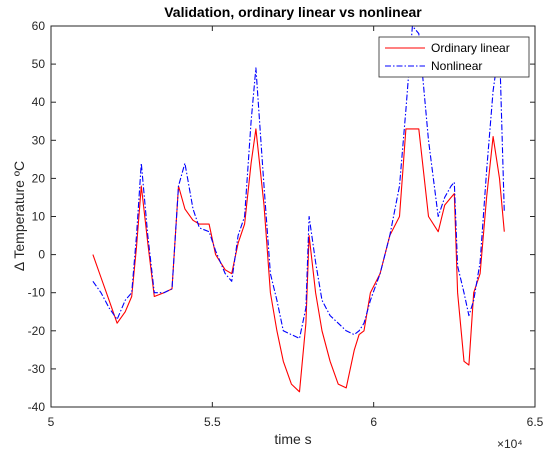  I want to click on y-tick-label: 50, so click(39, 64).